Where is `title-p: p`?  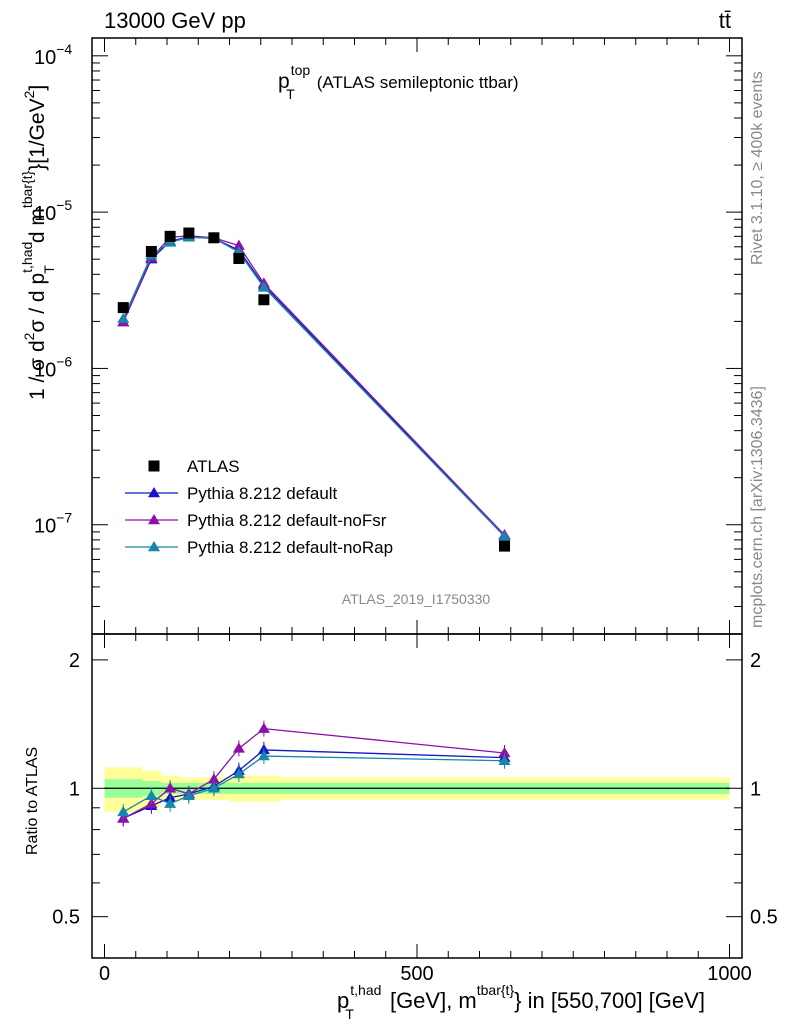 title-p: p is located at coordinates (284, 81).